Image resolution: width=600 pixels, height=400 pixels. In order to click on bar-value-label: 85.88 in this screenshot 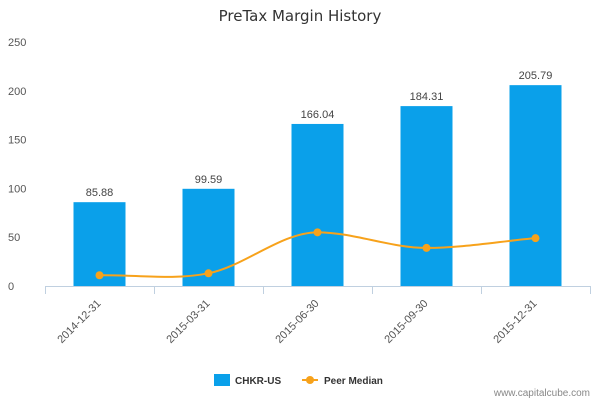, I will do `click(100, 193)`.